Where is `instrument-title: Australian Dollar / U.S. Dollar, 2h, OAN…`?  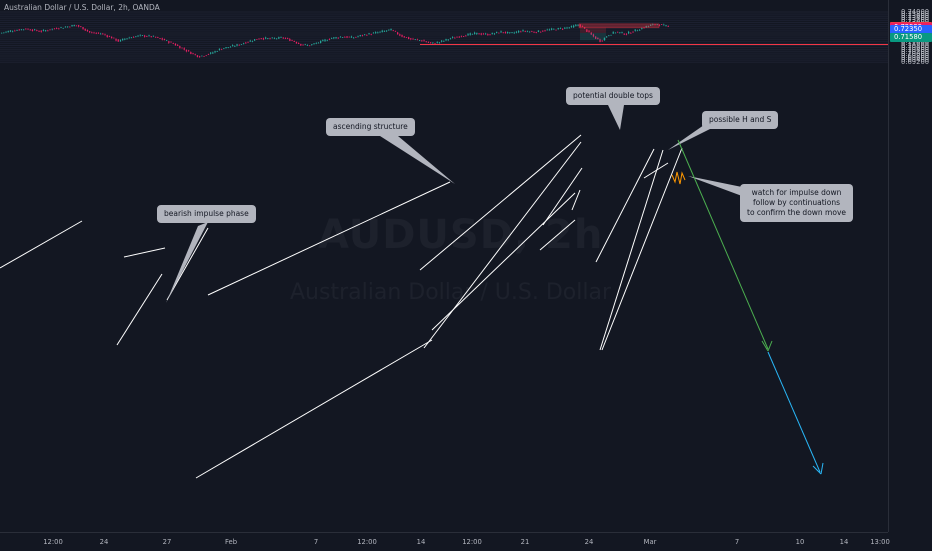 instrument-title: Australian Dollar / U.S. Dollar, 2h, OAN… is located at coordinates (82, 7).